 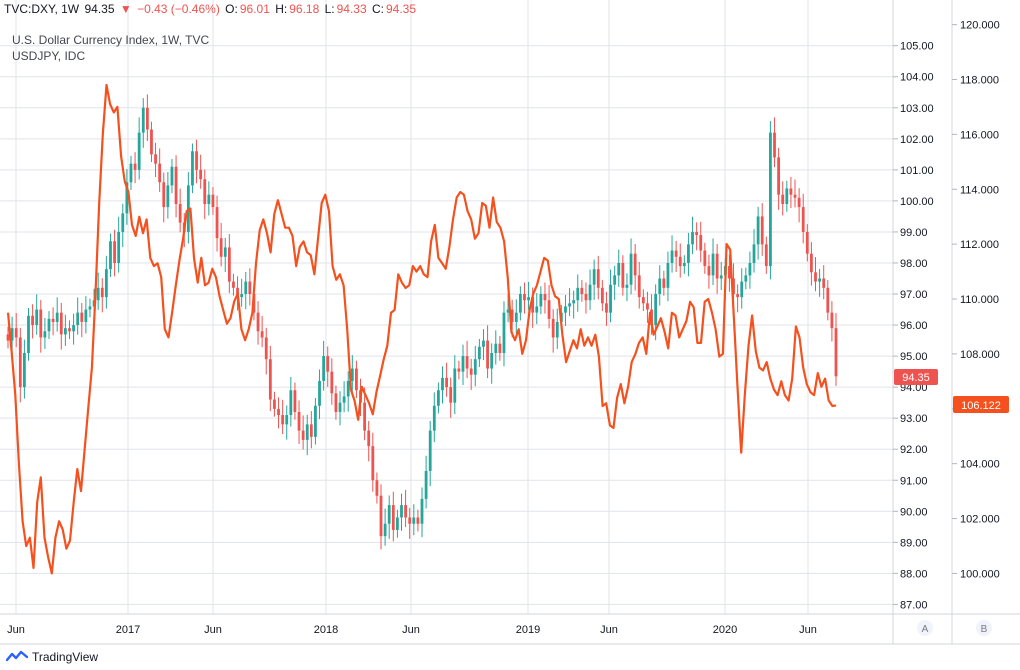 What do you see at coordinates (49, 56) in the screenshot?
I see `legend-series-b: USDJPY, IDC` at bounding box center [49, 56].